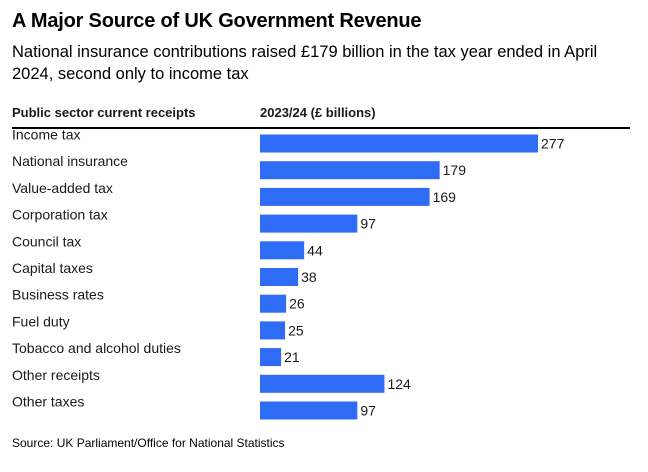 This screenshot has height=472, width=648. What do you see at coordinates (46, 135) in the screenshot?
I see `category-label: Income tax` at bounding box center [46, 135].